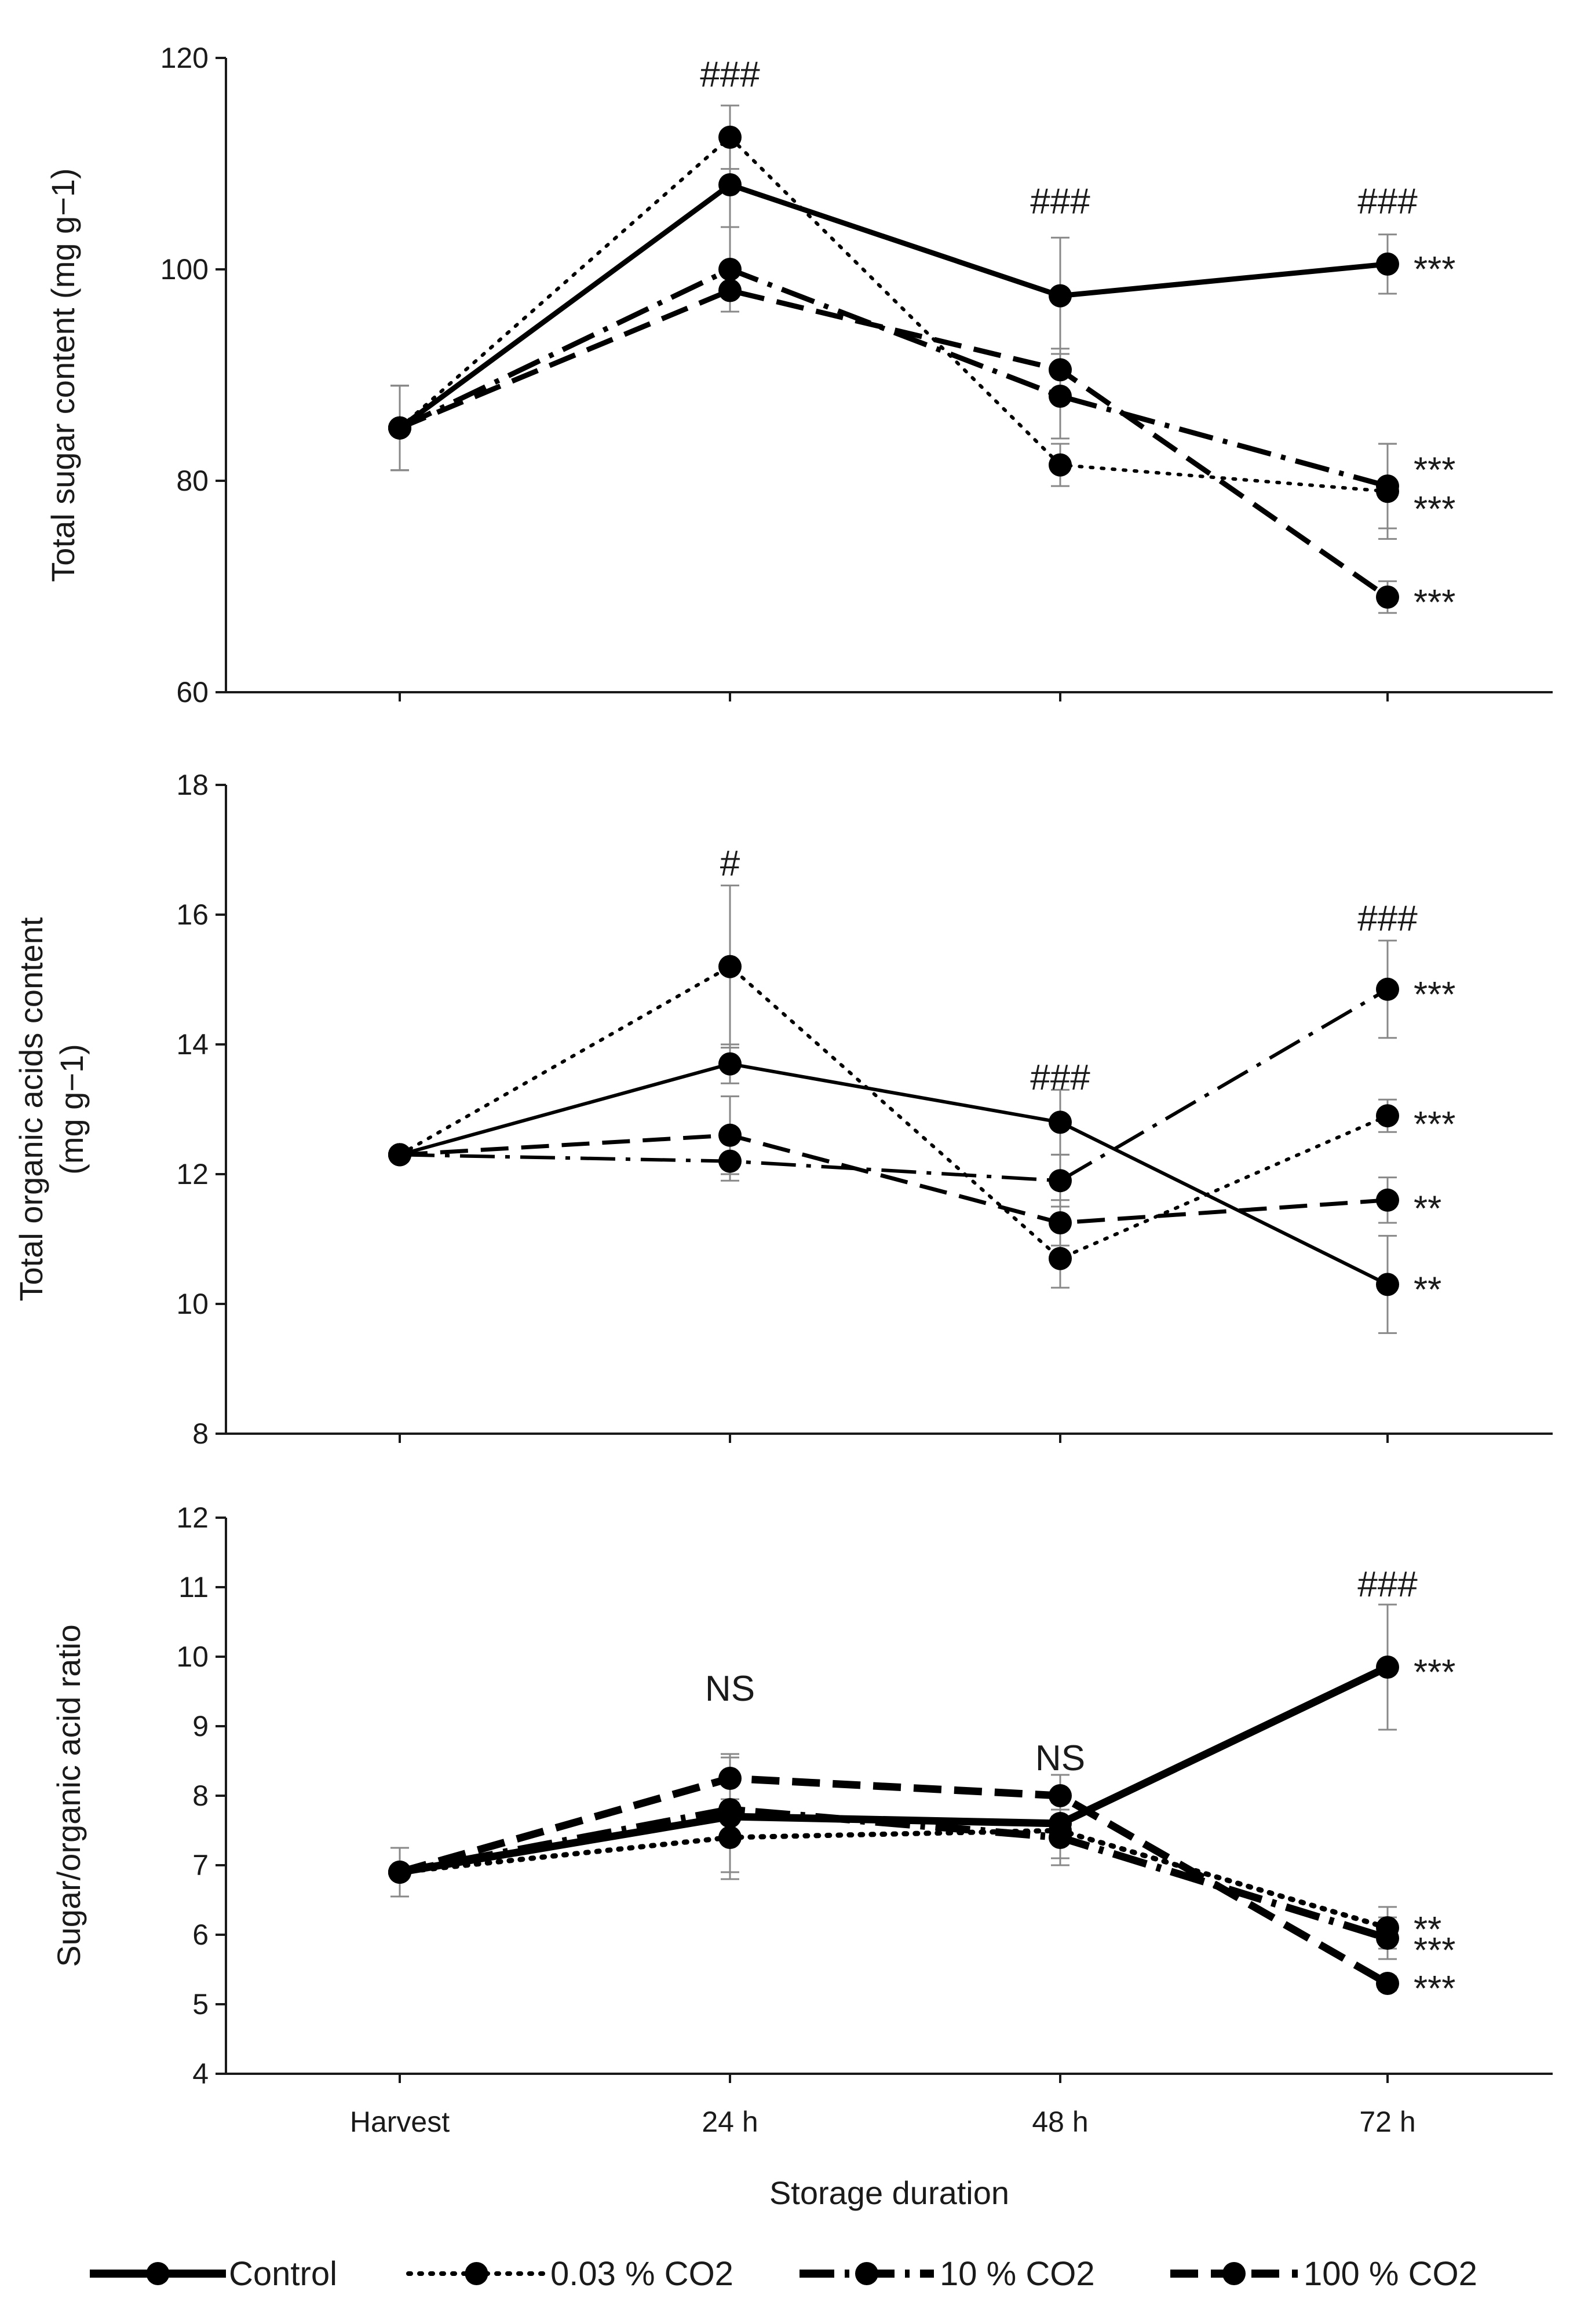 The image size is (1577, 2324). What do you see at coordinates (200, 1935) in the screenshot?
I see `y-tick-label: 6` at bounding box center [200, 1935].